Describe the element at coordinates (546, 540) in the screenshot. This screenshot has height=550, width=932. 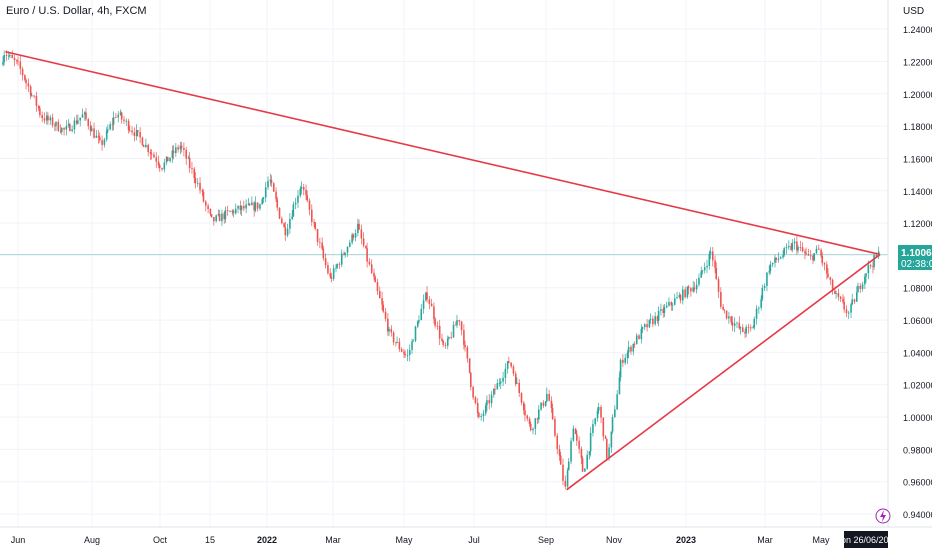
I see `time-tick-label: Sep` at that location.